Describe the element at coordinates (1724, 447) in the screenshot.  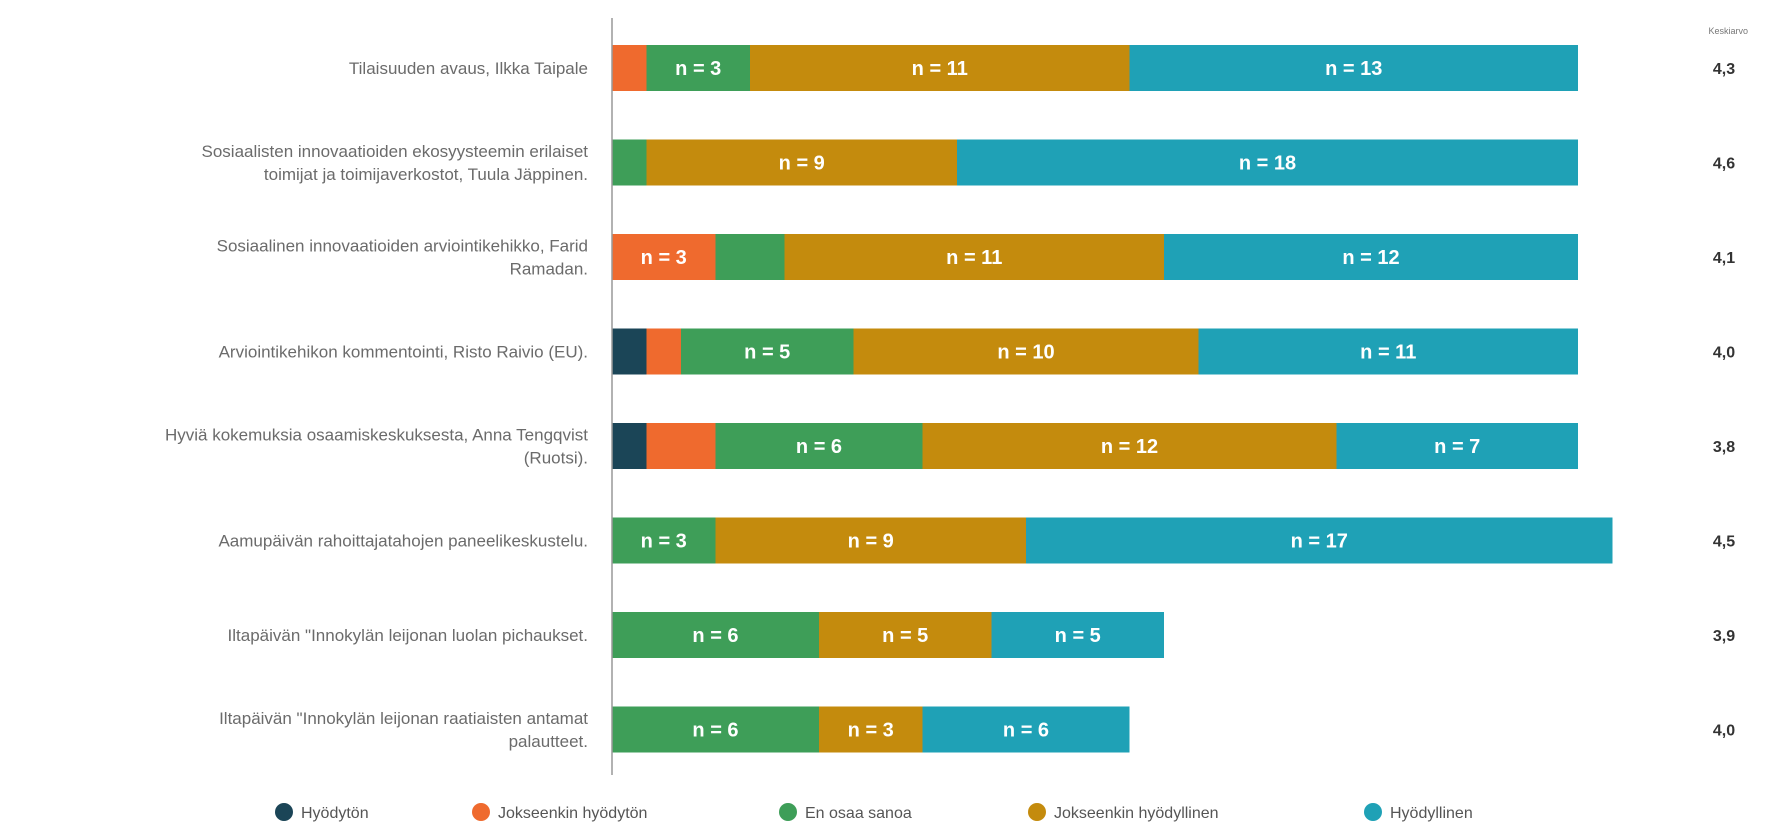
I see `mean-value: 3,8` at that location.